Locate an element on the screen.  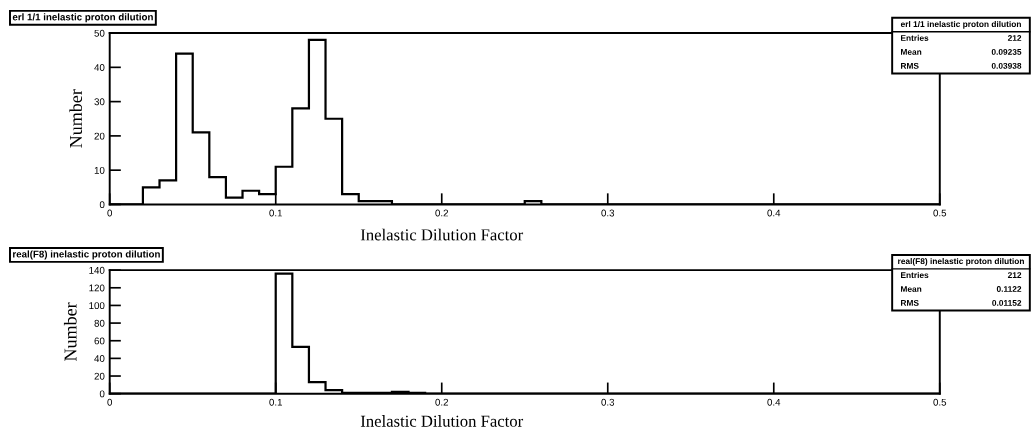
y-tick-label: 120 is located at coordinates (97, 288).